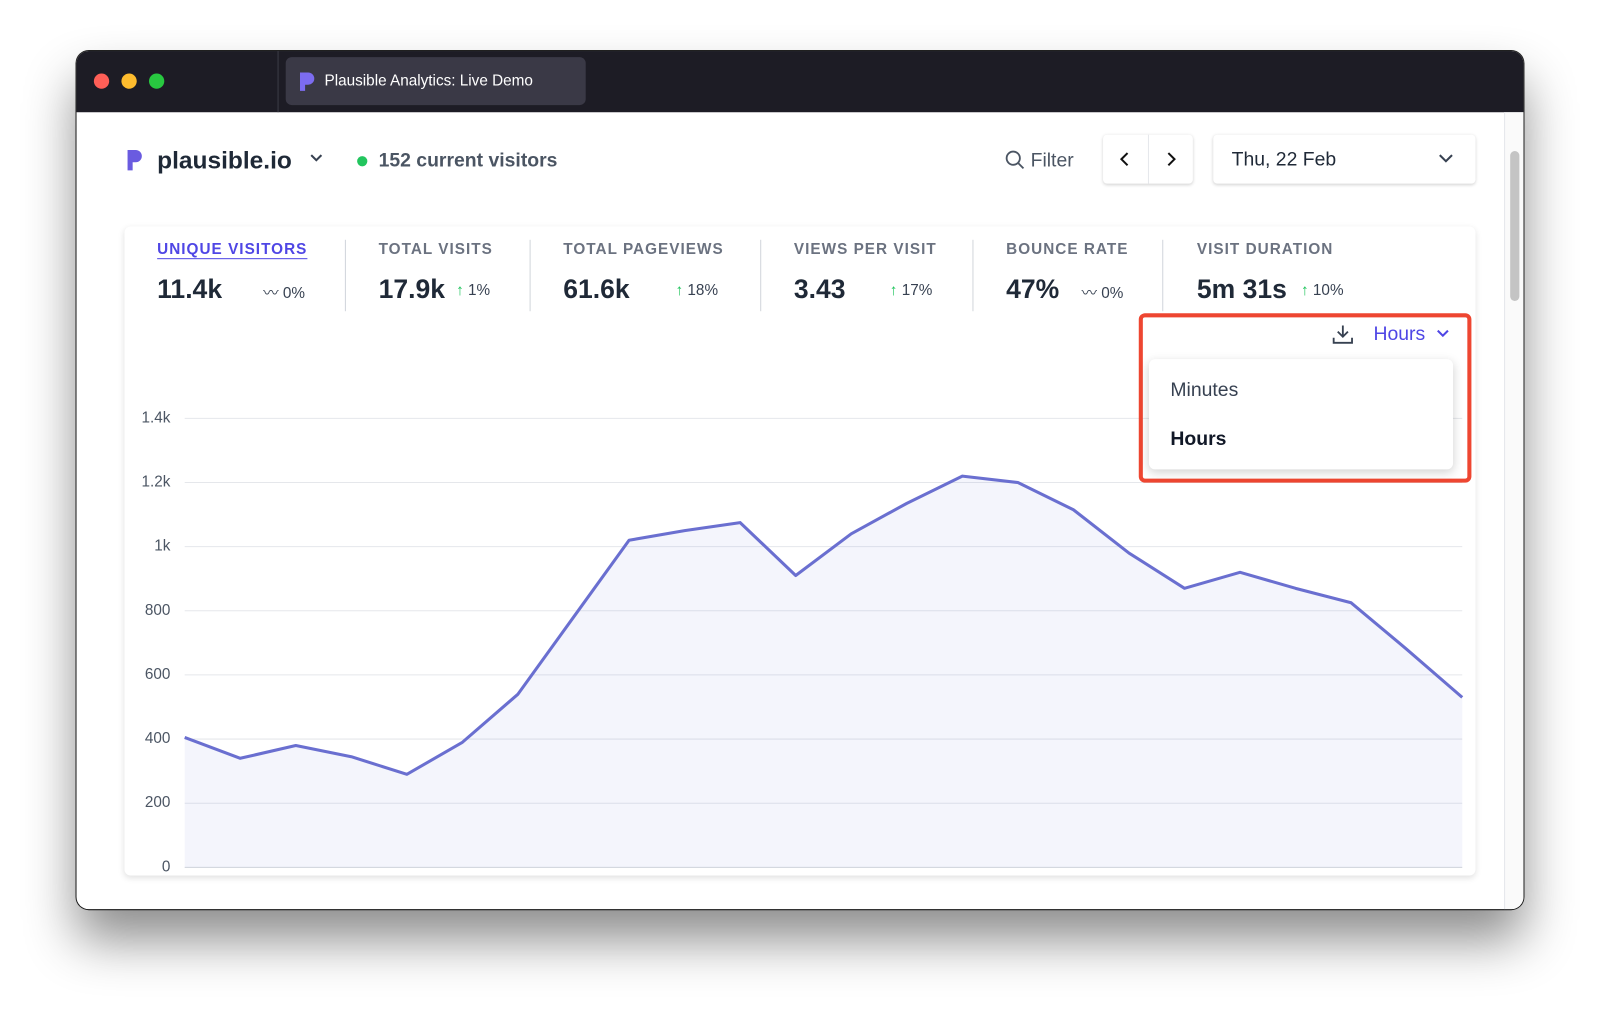 The image size is (1600, 1011). I want to click on title-bar: Plausible Analytics: Live Demo, so click(800, 81).